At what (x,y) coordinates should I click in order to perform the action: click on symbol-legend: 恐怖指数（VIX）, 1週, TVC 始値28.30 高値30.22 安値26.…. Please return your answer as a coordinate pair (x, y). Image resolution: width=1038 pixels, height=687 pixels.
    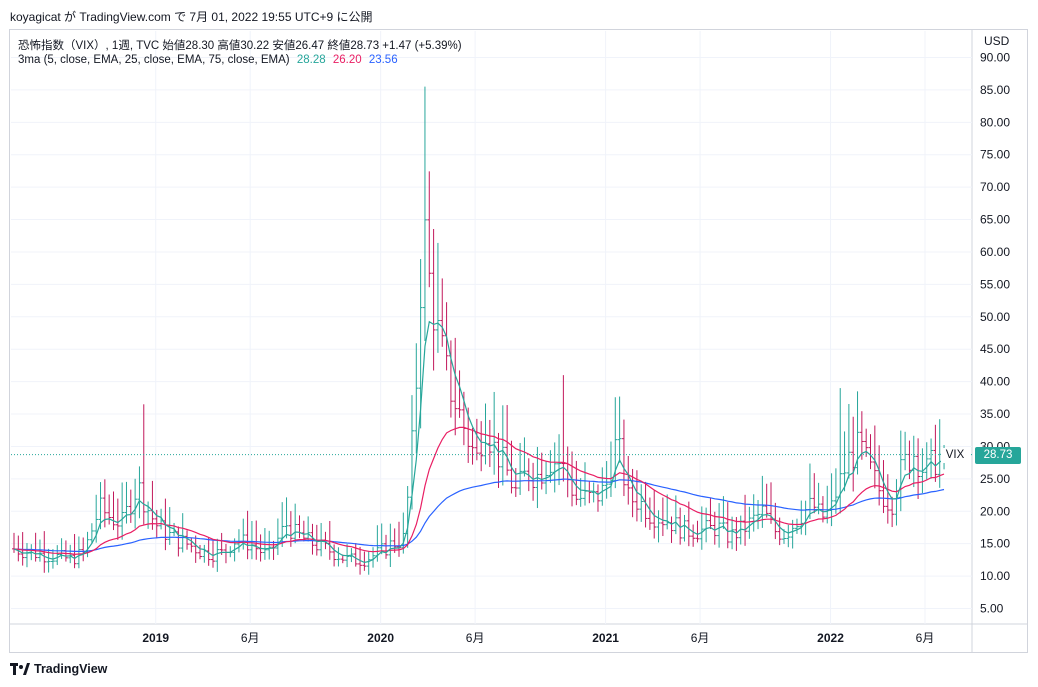
    Looking at the image, I should click on (240, 46).